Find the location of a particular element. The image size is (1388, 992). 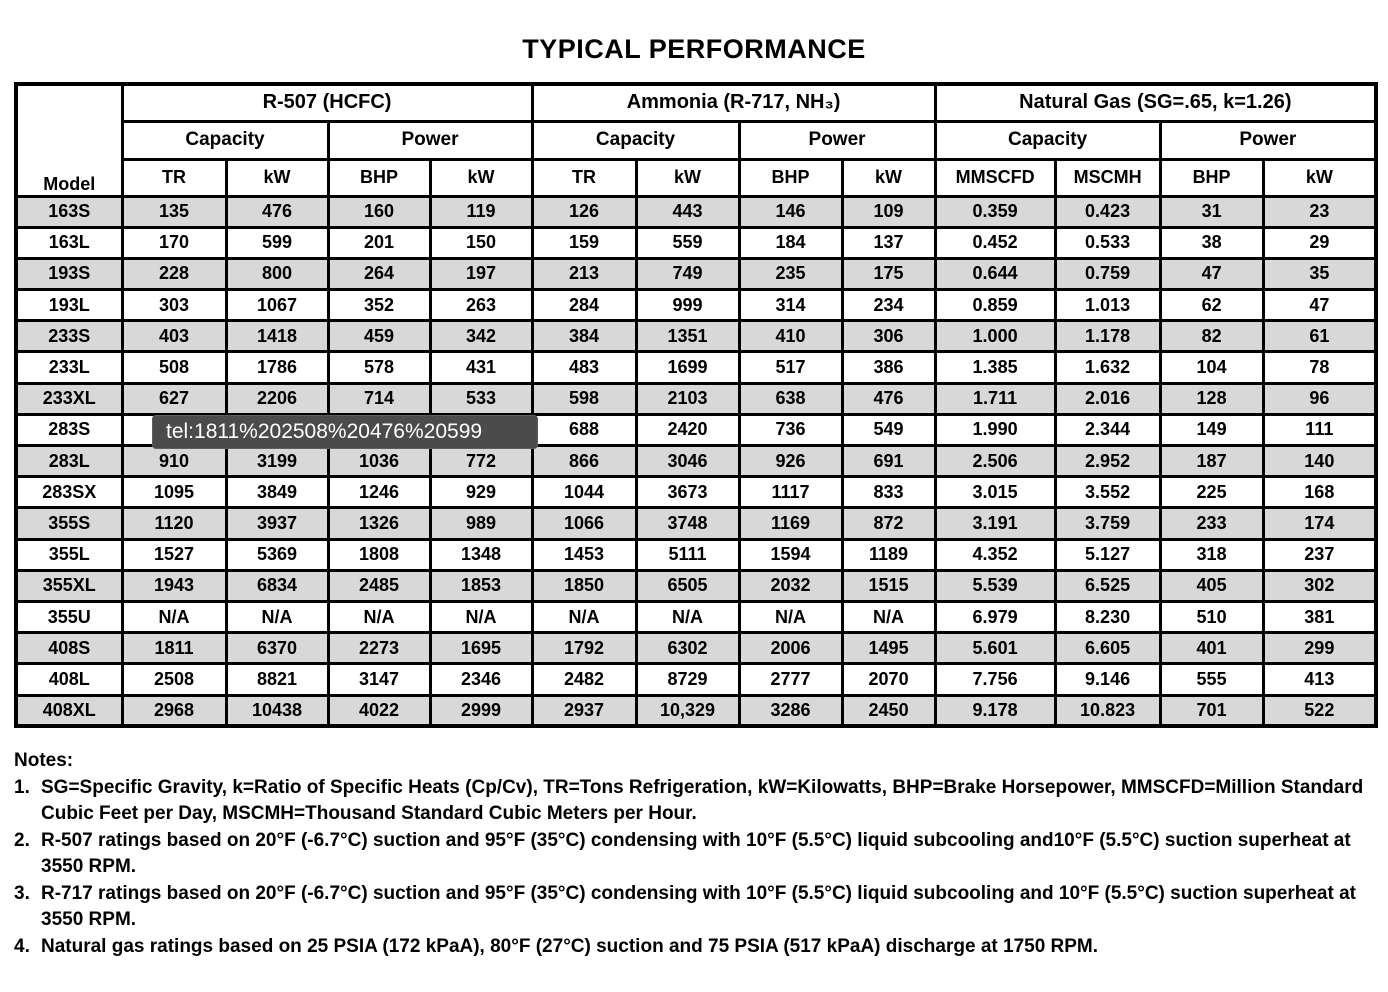

table-cell: 522 is located at coordinates (1319, 710).